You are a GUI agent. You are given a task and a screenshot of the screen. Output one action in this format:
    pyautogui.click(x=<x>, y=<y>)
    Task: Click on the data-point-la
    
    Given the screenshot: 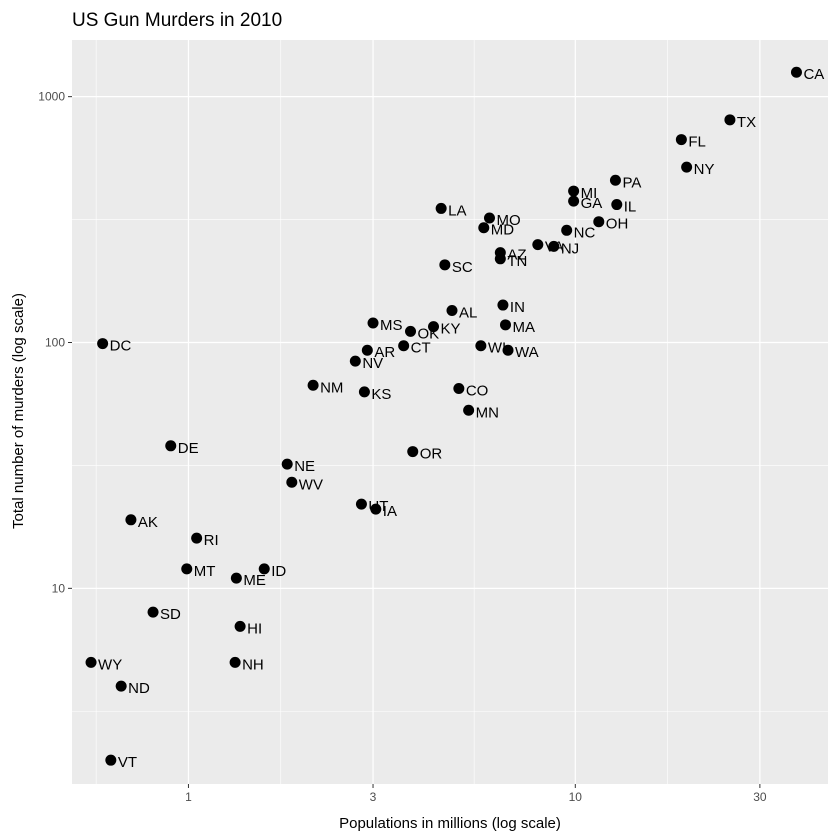 What is the action you would take?
    pyautogui.click(x=441, y=208)
    